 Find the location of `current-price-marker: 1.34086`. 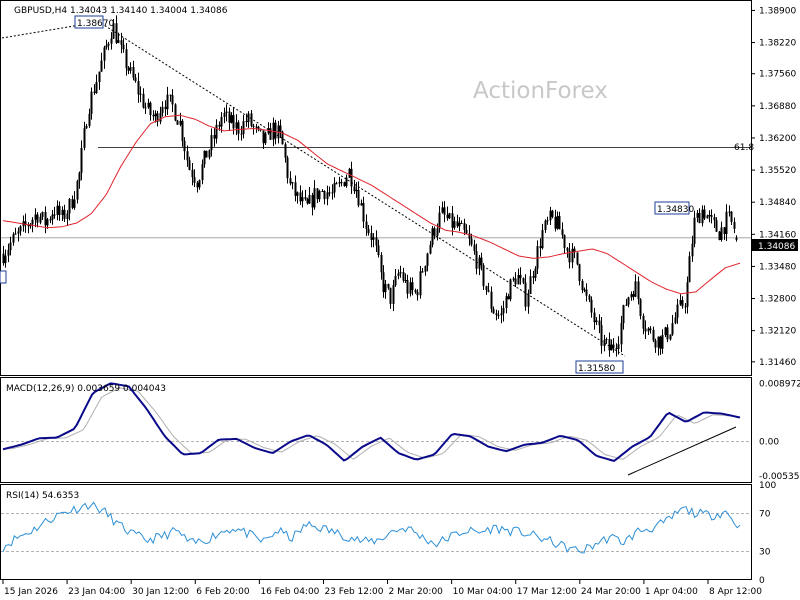

current-price-marker: 1.34086 is located at coordinates (775, 245).